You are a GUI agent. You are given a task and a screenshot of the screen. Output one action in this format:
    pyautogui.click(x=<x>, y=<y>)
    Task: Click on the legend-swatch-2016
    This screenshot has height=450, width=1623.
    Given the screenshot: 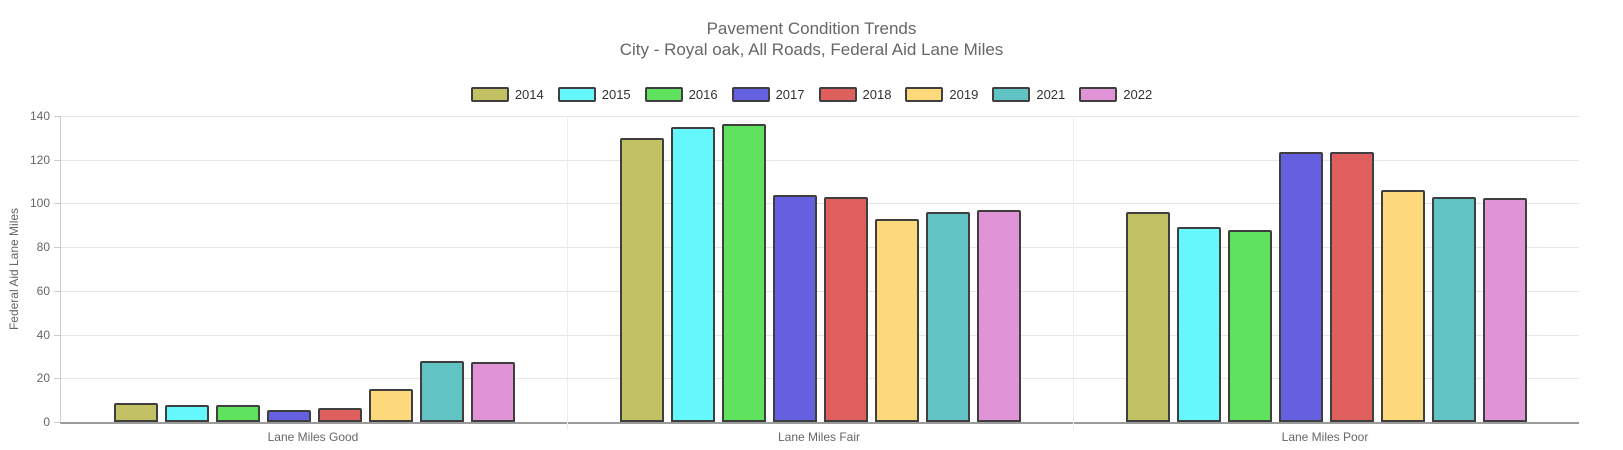 What is the action you would take?
    pyautogui.click(x=663, y=94)
    